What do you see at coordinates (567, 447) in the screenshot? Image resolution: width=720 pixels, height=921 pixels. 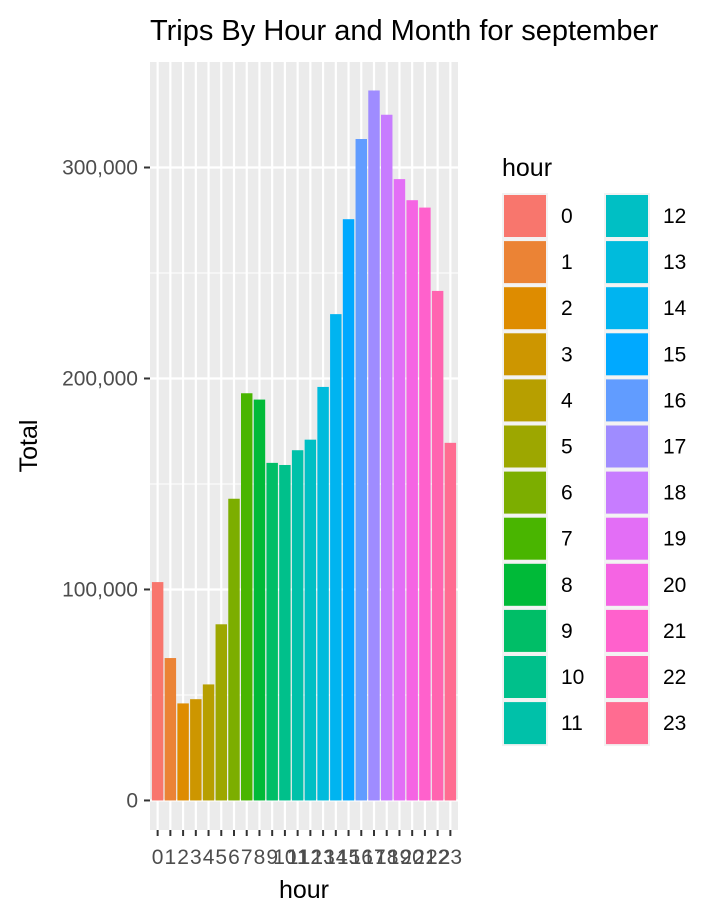 I see `legend-label: 5` at bounding box center [567, 447].